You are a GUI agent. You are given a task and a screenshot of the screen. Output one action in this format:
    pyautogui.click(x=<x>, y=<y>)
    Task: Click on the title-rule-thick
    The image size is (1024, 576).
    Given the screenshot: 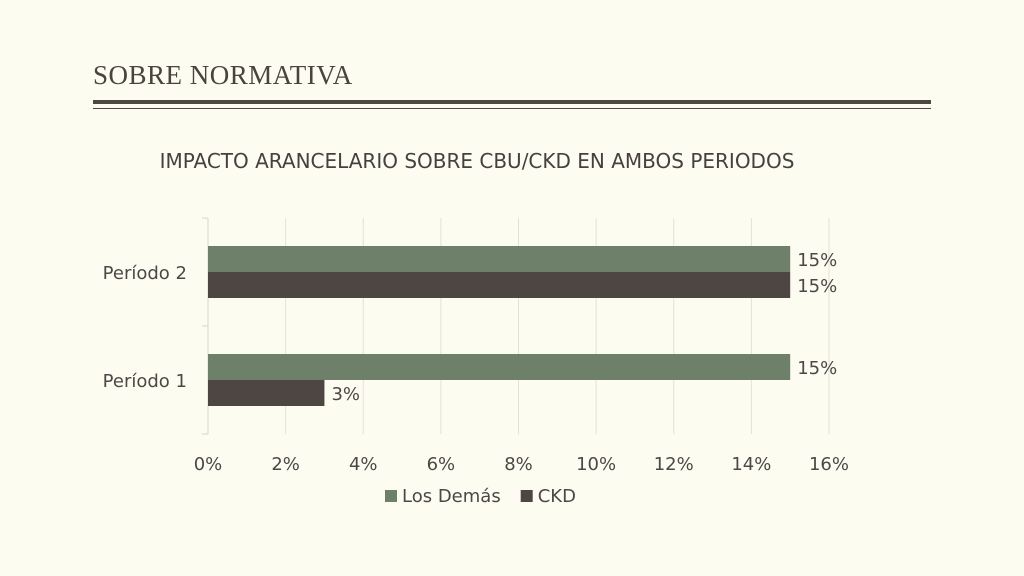 What is the action you would take?
    pyautogui.click(x=512, y=102)
    